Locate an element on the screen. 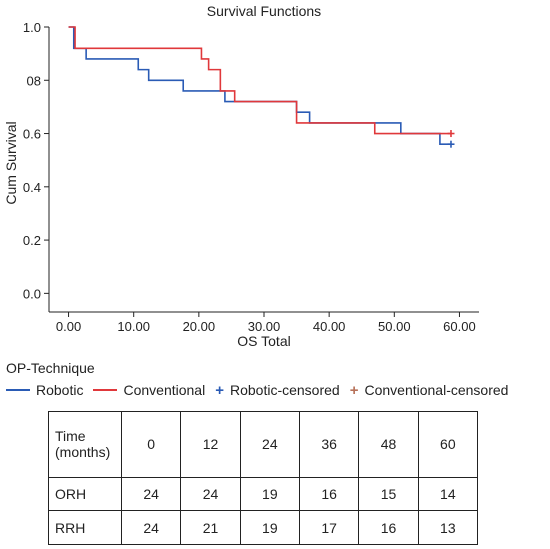 This screenshot has width=550, height=549. x-tick-label: 20.00 is located at coordinates (199, 326).